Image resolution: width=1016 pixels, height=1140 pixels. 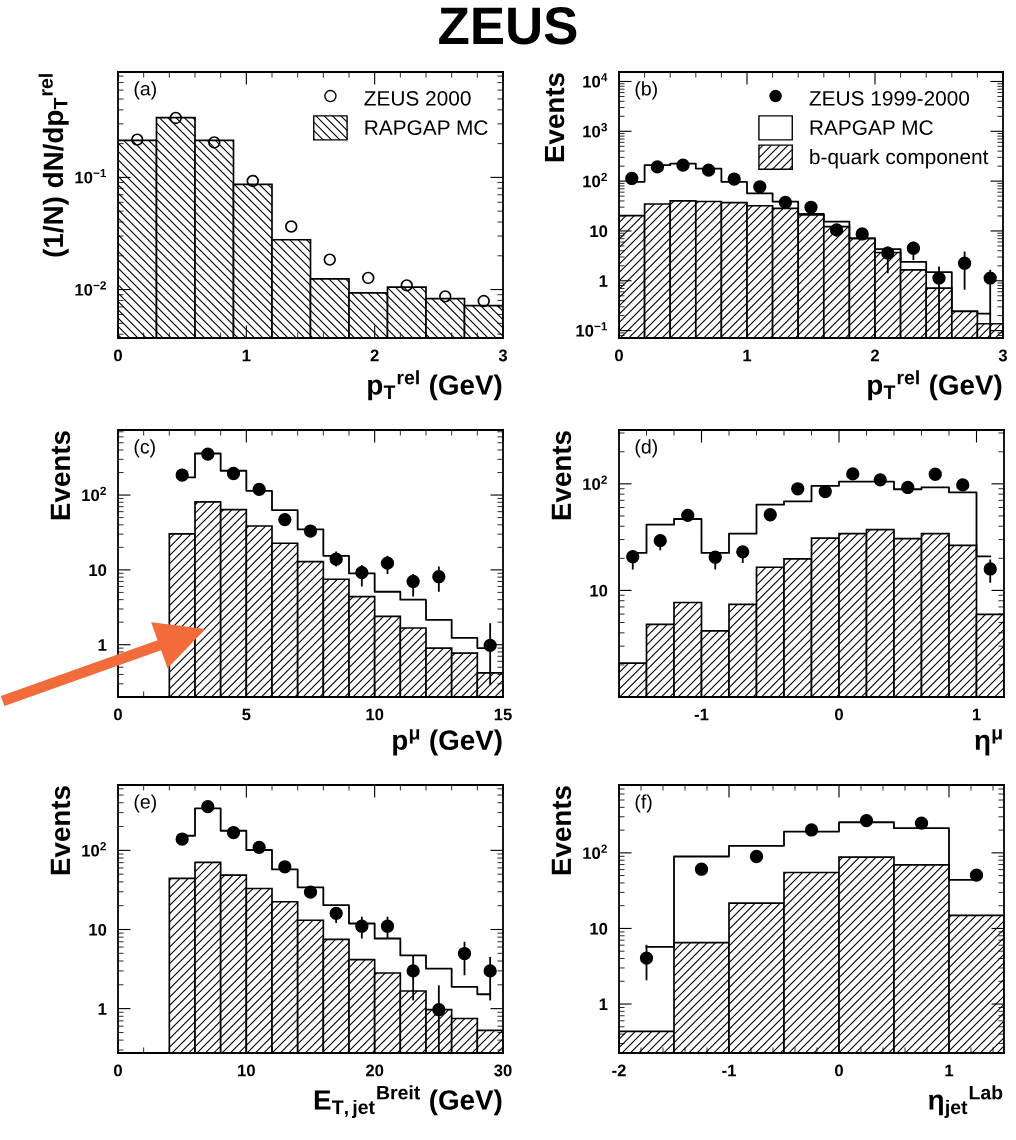 I want to click on x-tick-label: -2, so click(x=619, y=1070).